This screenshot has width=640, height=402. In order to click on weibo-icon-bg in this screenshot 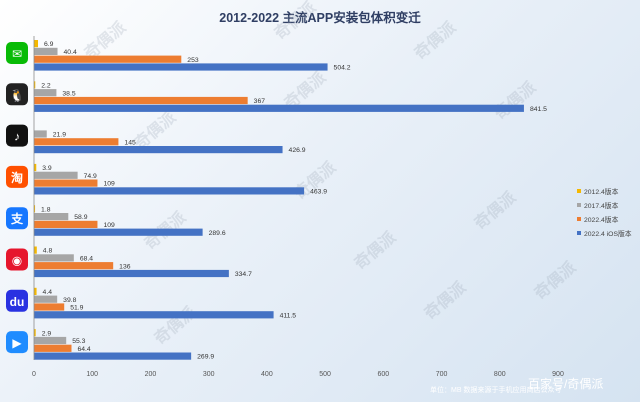, I will do `click(17, 259)`.